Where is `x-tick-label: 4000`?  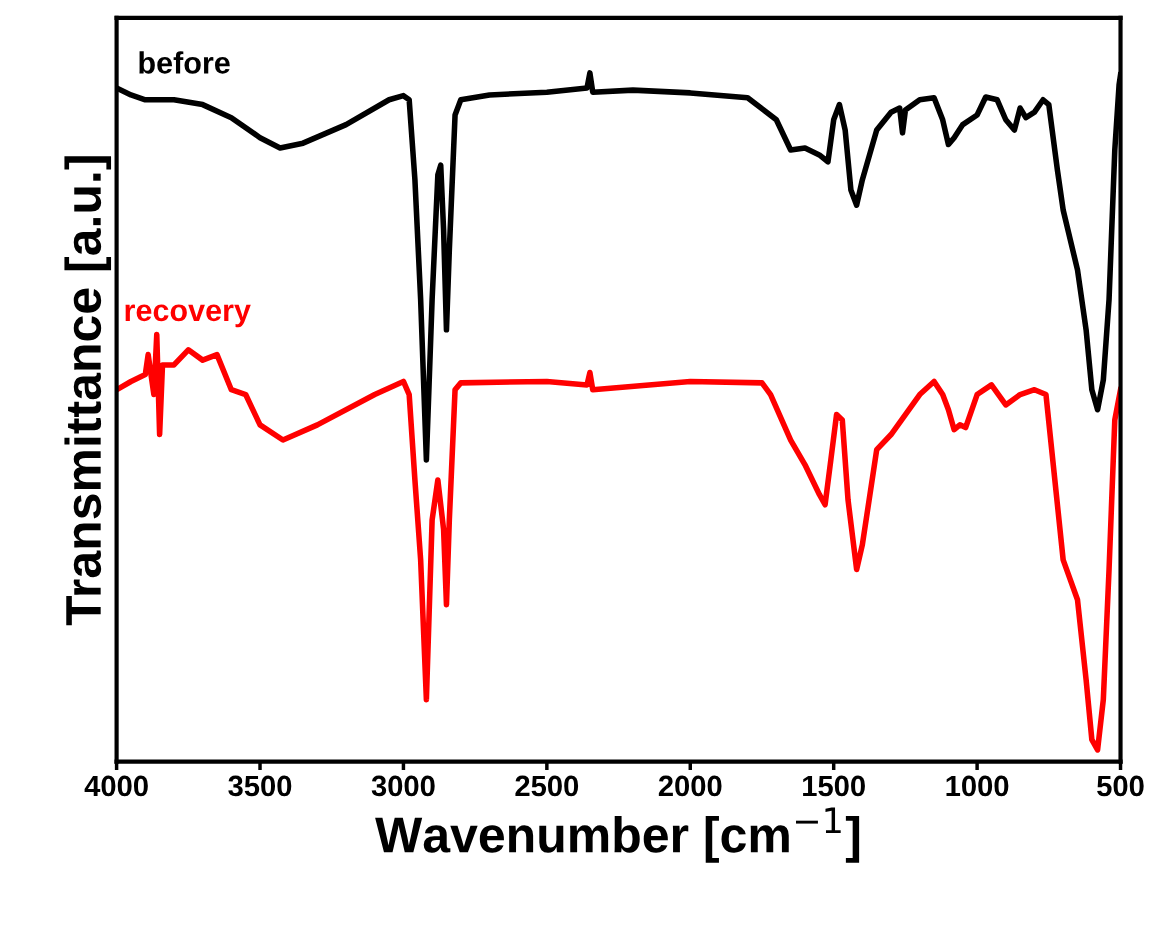 x-tick-label: 4000 is located at coordinates (116, 786).